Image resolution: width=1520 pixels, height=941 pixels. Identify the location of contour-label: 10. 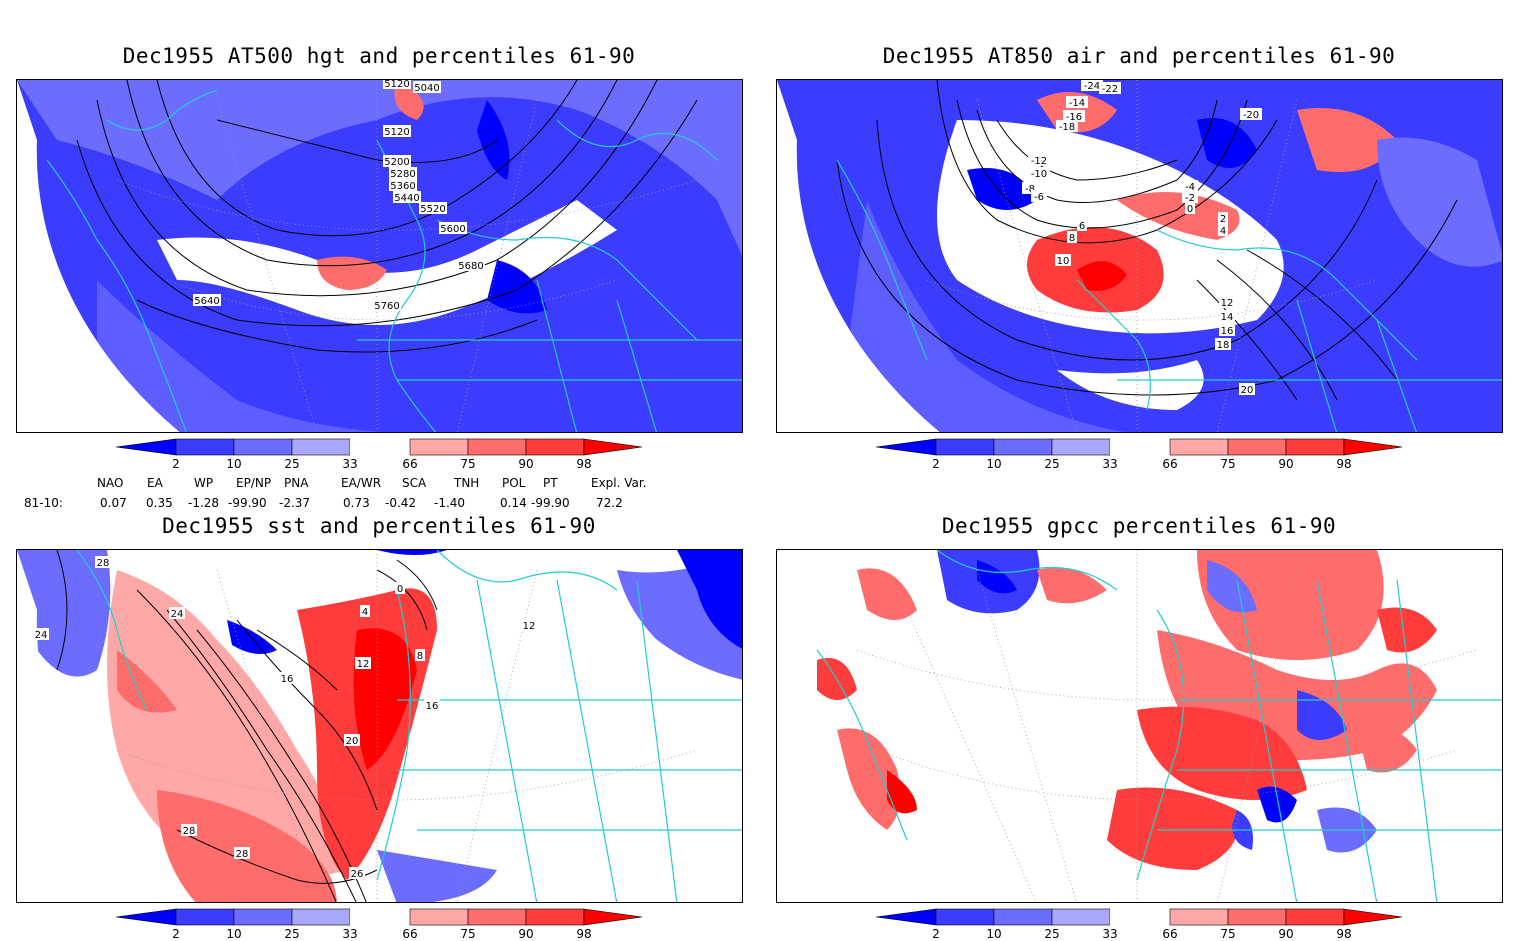
(1063, 261).